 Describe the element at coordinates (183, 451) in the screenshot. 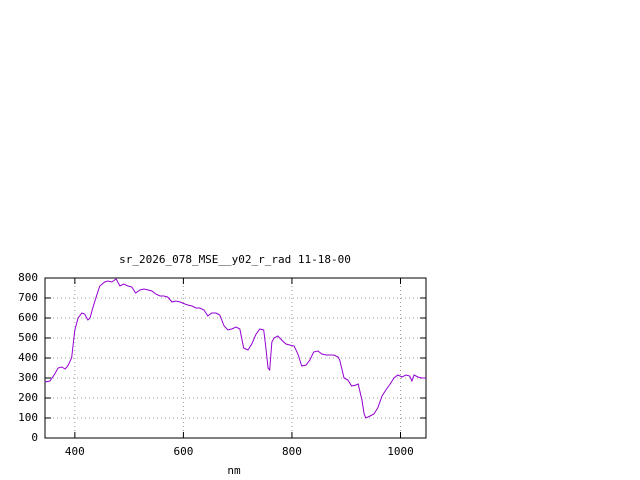

I see `x-tick-label: 600` at that location.